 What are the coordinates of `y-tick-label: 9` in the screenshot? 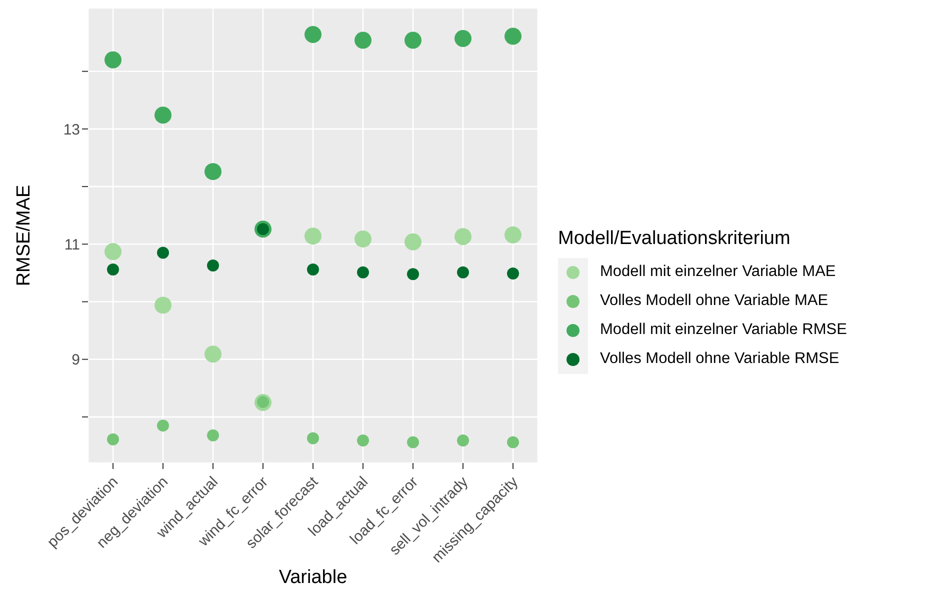 It's located at (76, 360).